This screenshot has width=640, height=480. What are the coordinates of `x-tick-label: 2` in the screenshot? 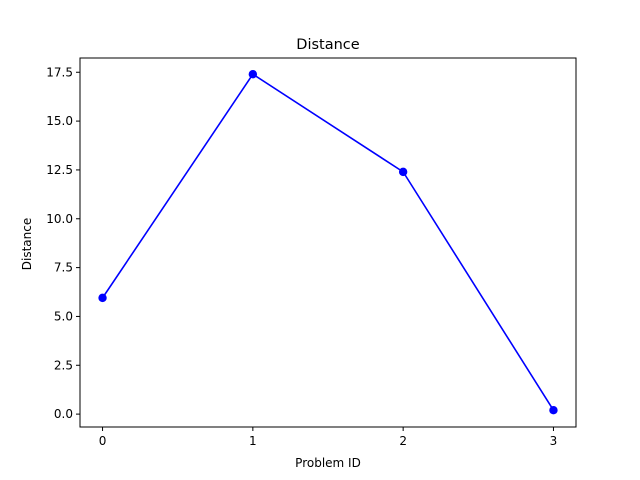 It's located at (403, 441).